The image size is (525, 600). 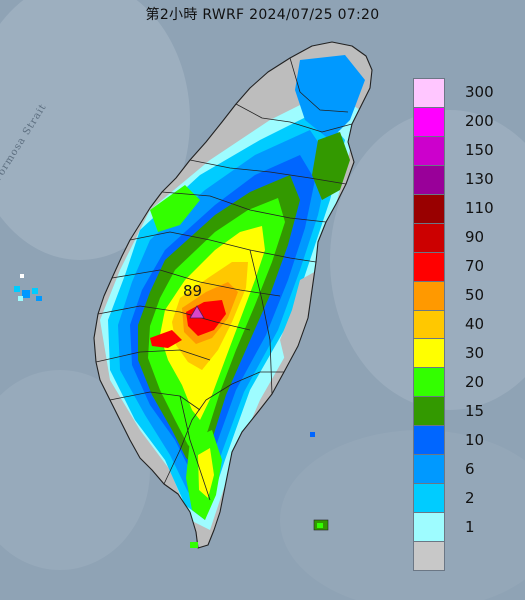 I want to click on legend-label: 10, so click(x=475, y=439).